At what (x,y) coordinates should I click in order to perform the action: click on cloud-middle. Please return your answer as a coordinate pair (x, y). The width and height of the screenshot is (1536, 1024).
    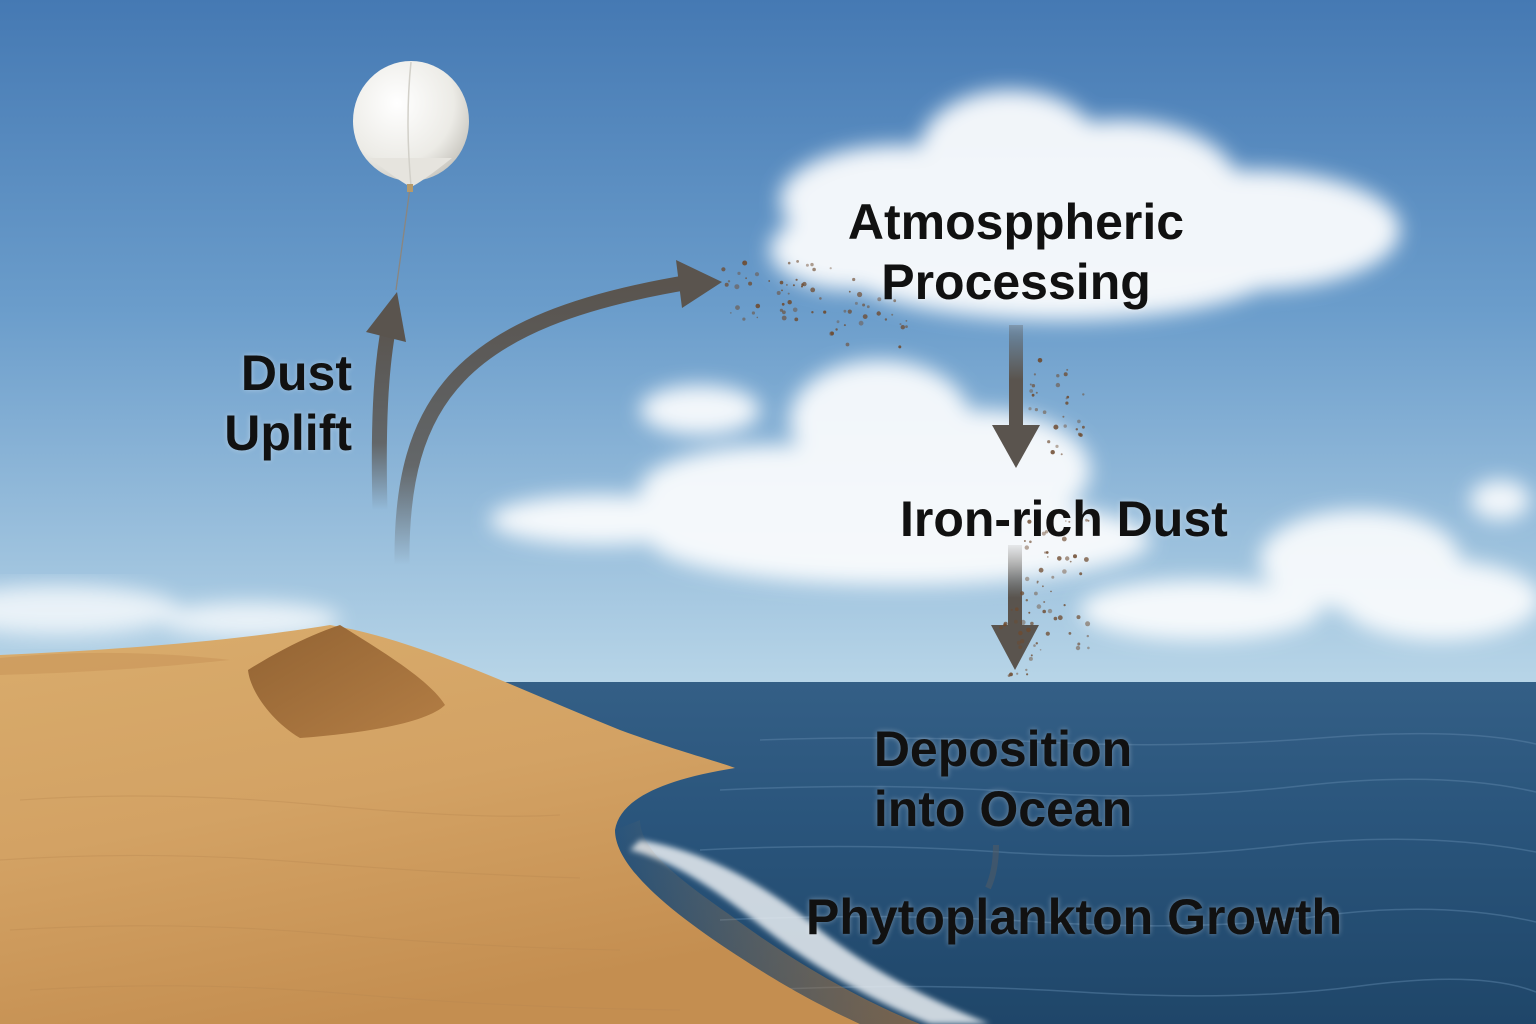
    Looking at the image, I should click on (820, 472).